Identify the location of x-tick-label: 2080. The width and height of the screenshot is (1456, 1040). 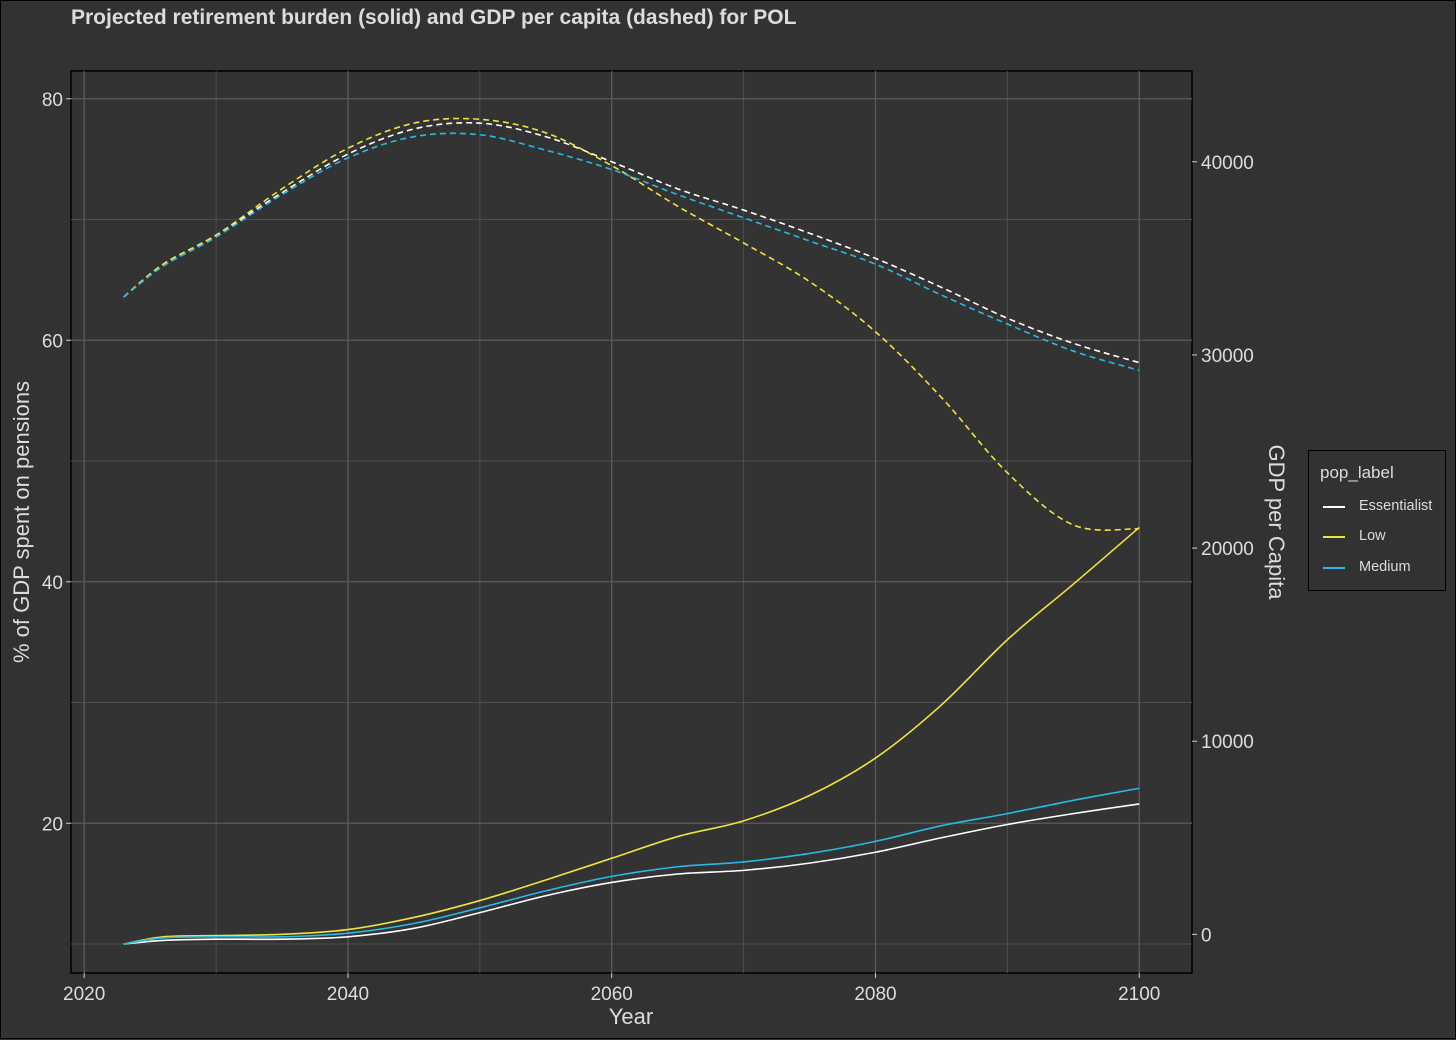
(875, 994).